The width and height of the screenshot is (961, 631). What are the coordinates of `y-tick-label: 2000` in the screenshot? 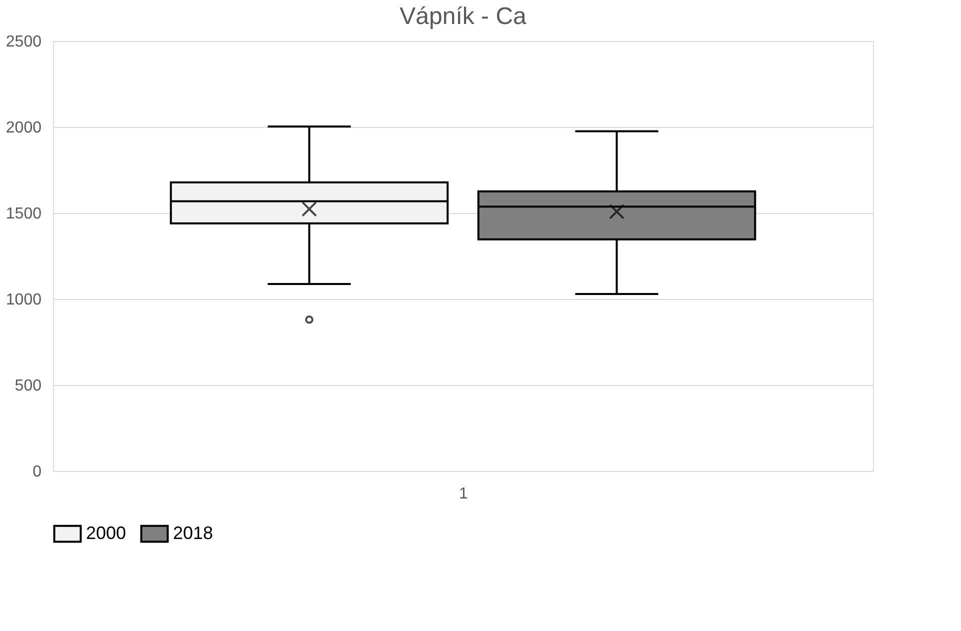 It's located at (24, 128).